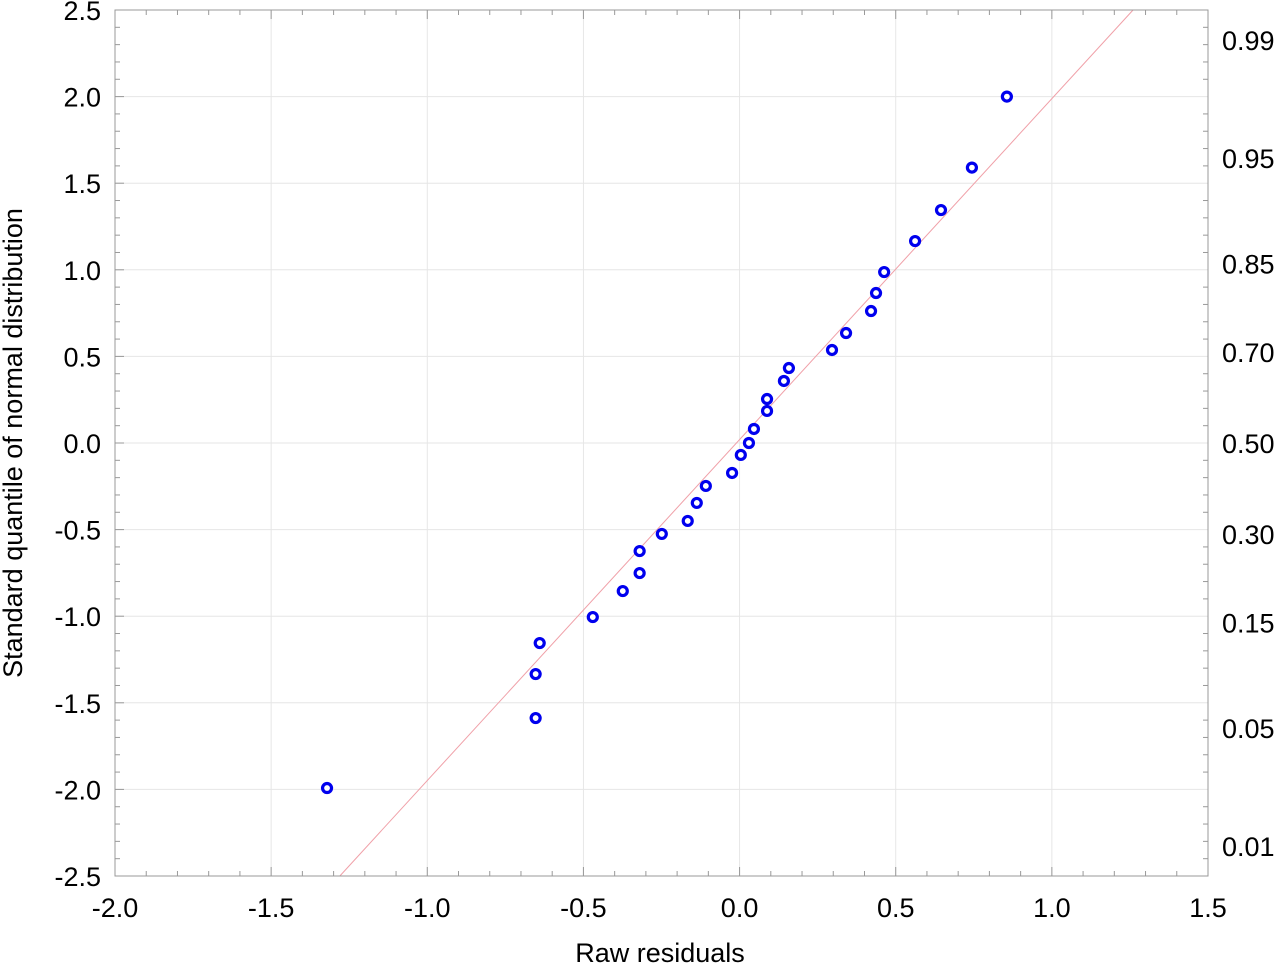 The image size is (1280, 969). Describe the element at coordinates (82, 184) in the screenshot. I see `y-tick-label: 1.5` at that location.